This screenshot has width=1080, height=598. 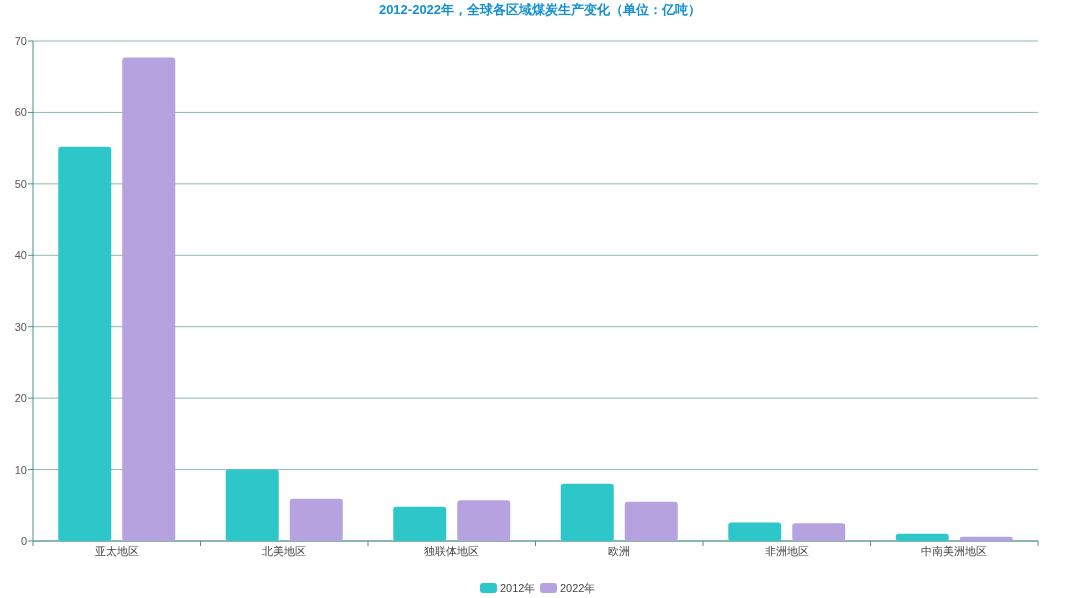 I want to click on legend-label: 2012年, so click(x=518, y=588).